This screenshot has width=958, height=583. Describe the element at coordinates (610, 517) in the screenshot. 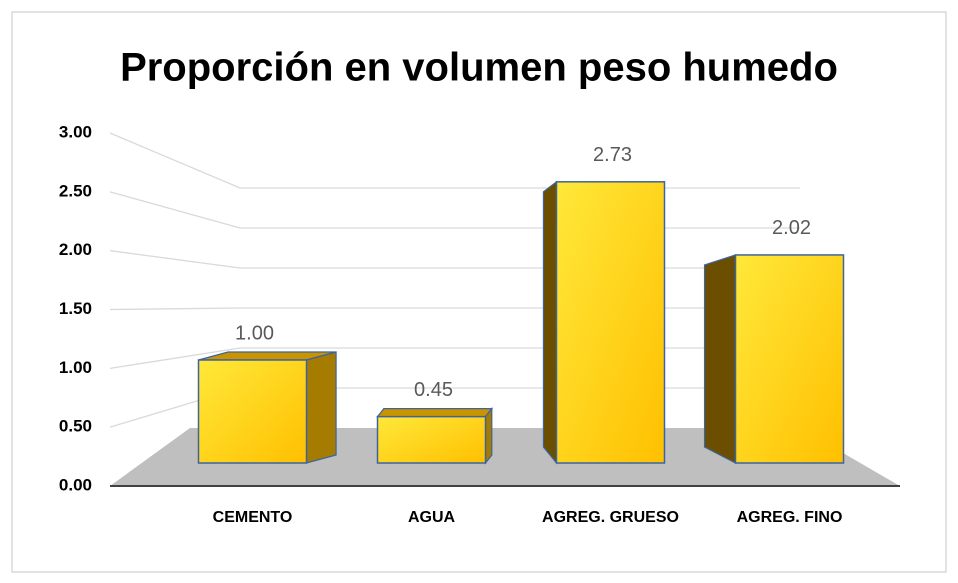

I see `x-tick-label: AGREG. GRUESO` at that location.